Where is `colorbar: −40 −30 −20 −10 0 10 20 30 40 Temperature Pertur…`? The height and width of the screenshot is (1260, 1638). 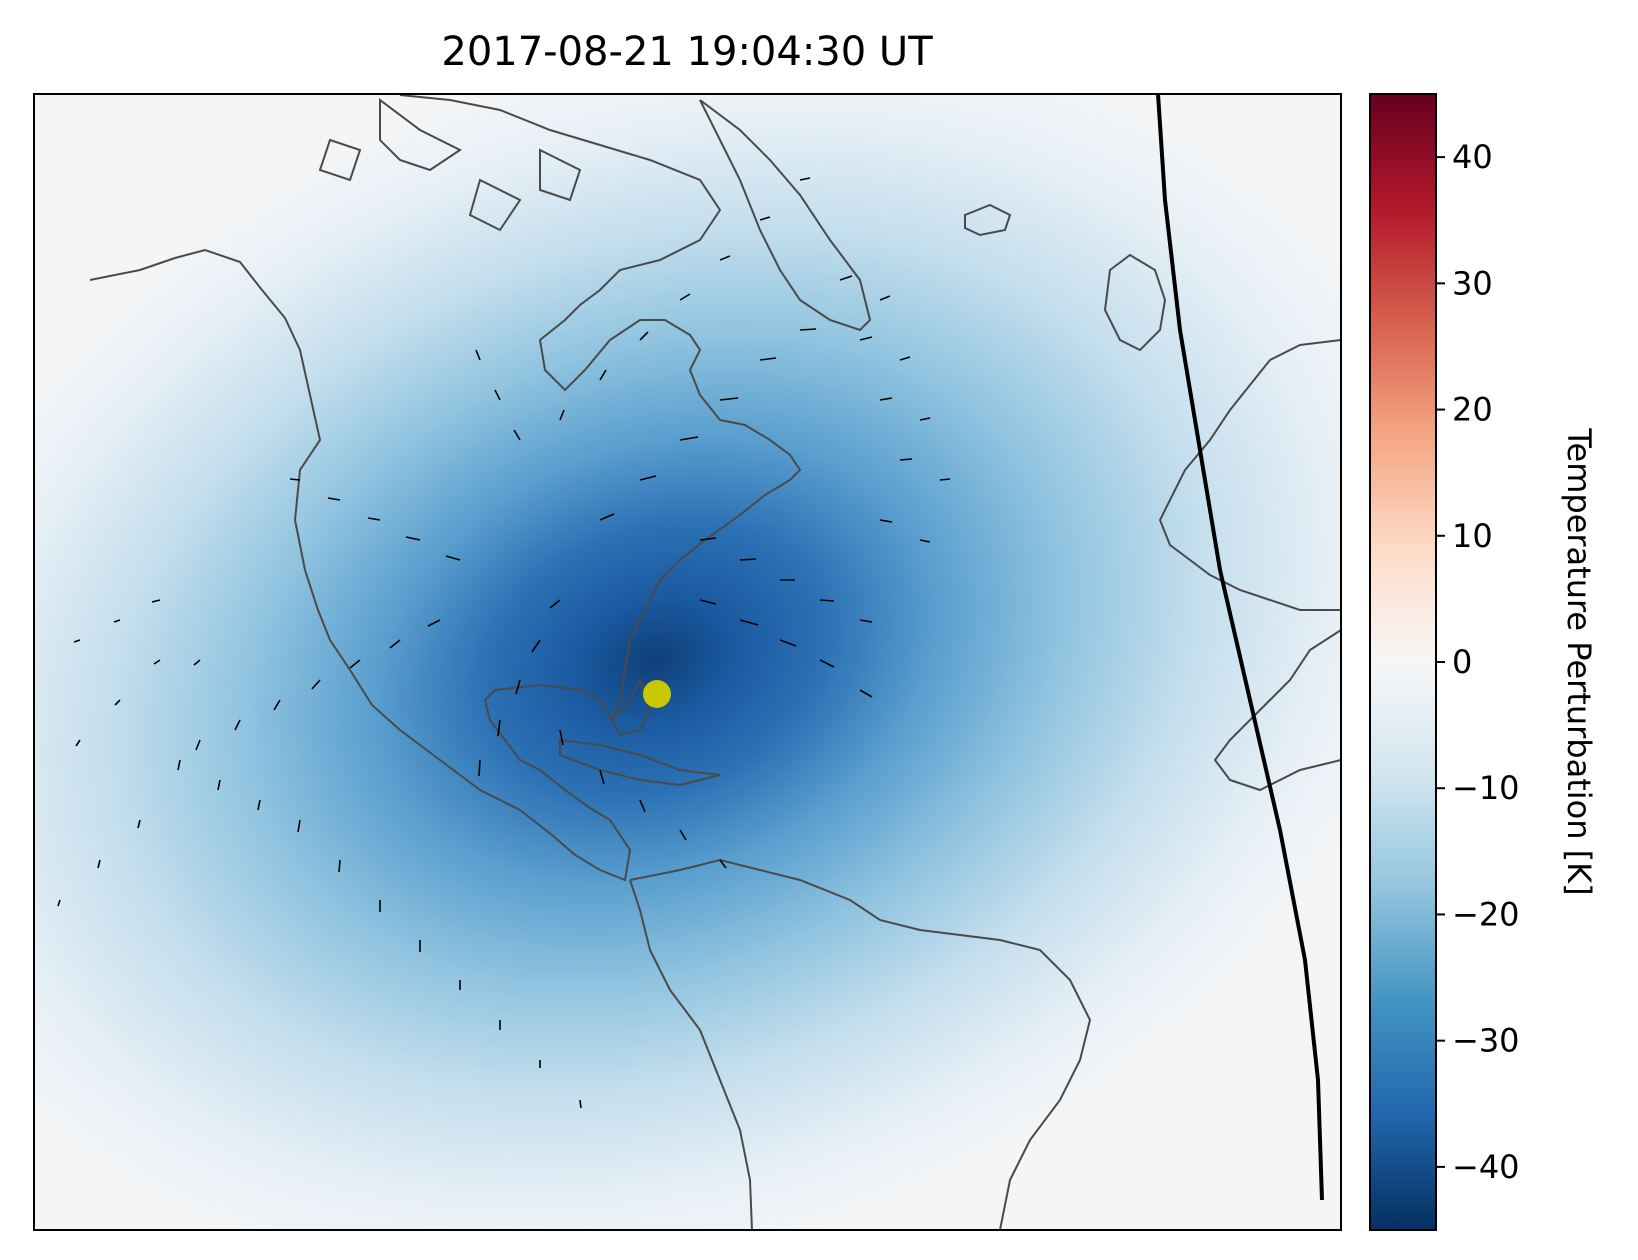 colorbar: −40 −30 −20 −10 0 10 20 30 40 Temperature Pertur… is located at coordinates (1483, 662).